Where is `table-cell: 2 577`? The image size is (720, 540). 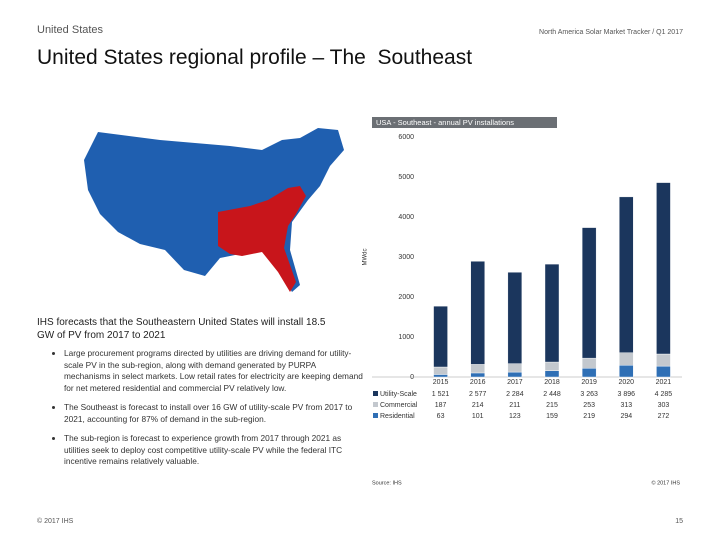
table-cell: 2 577 is located at coordinates (478, 394).